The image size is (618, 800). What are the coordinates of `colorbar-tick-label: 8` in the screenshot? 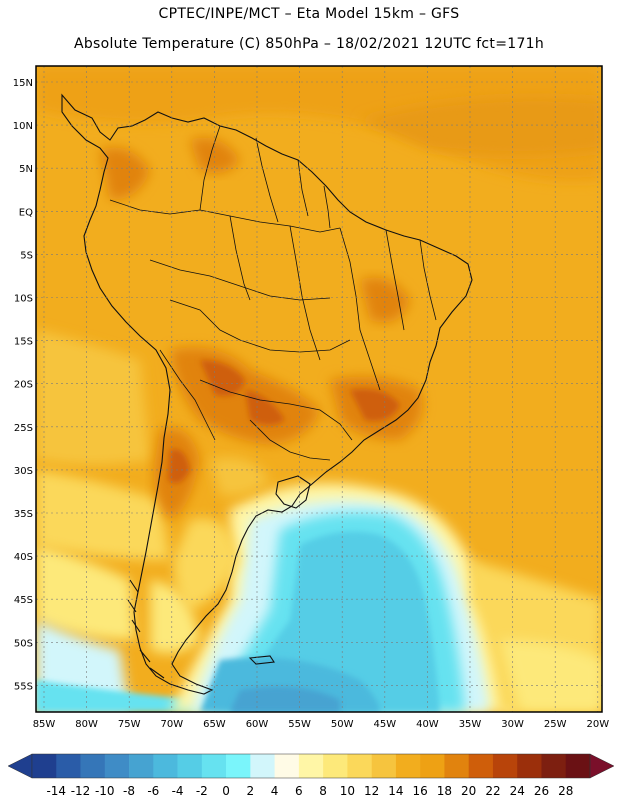 It's located at (323, 791).